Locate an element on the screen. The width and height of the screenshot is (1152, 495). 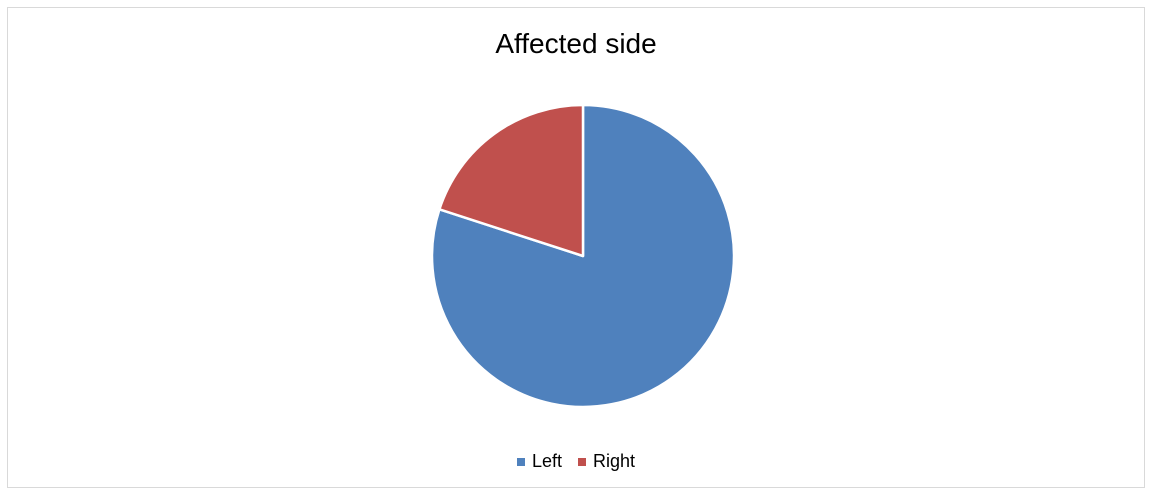
legend-swatch-left is located at coordinates (520, 461).